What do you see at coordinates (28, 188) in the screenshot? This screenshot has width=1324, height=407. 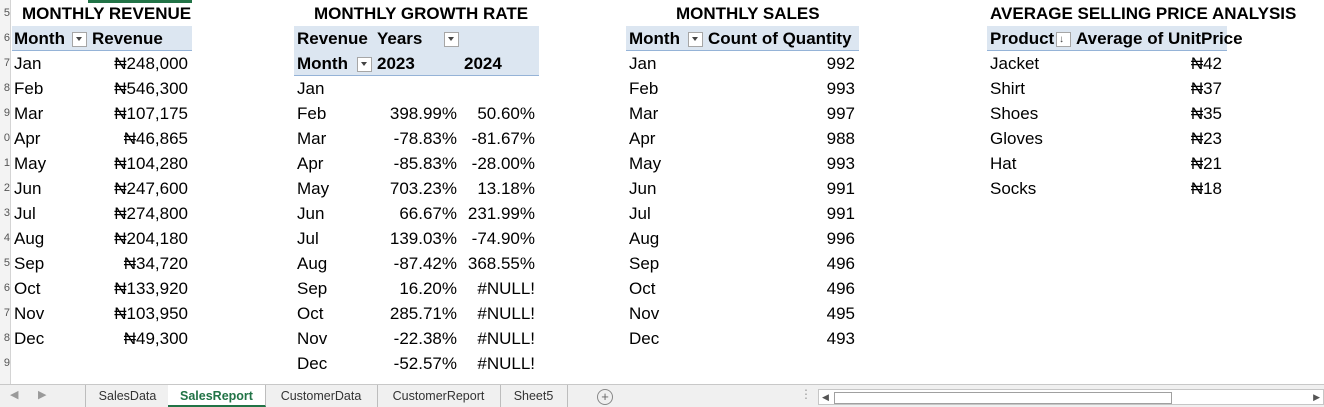 I see `revenue-month-cell: Jun` at bounding box center [28, 188].